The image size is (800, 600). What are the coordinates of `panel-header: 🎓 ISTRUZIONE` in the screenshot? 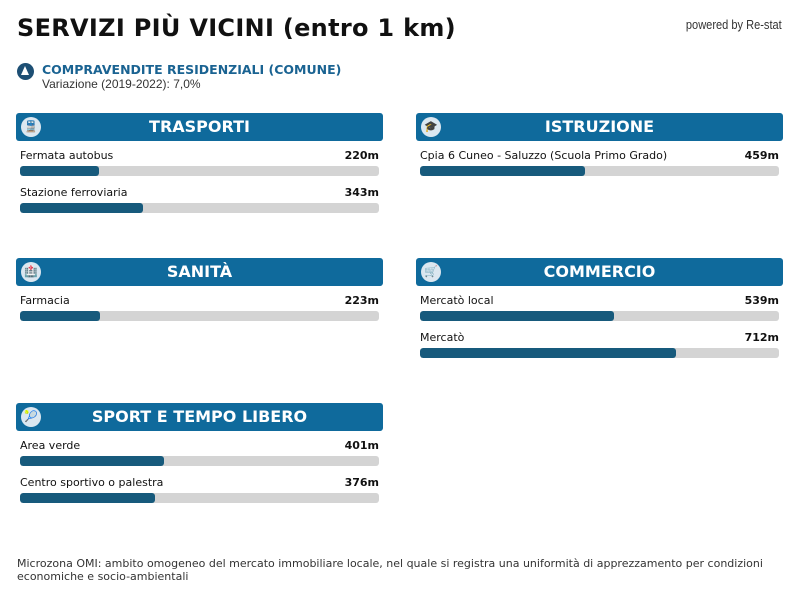 It's located at (599, 127).